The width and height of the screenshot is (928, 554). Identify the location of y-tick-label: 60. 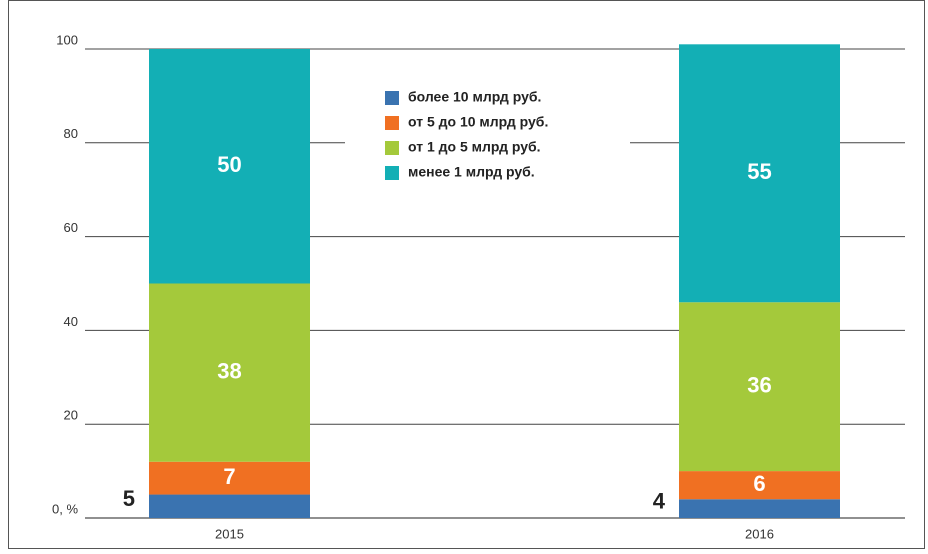
(71, 227).